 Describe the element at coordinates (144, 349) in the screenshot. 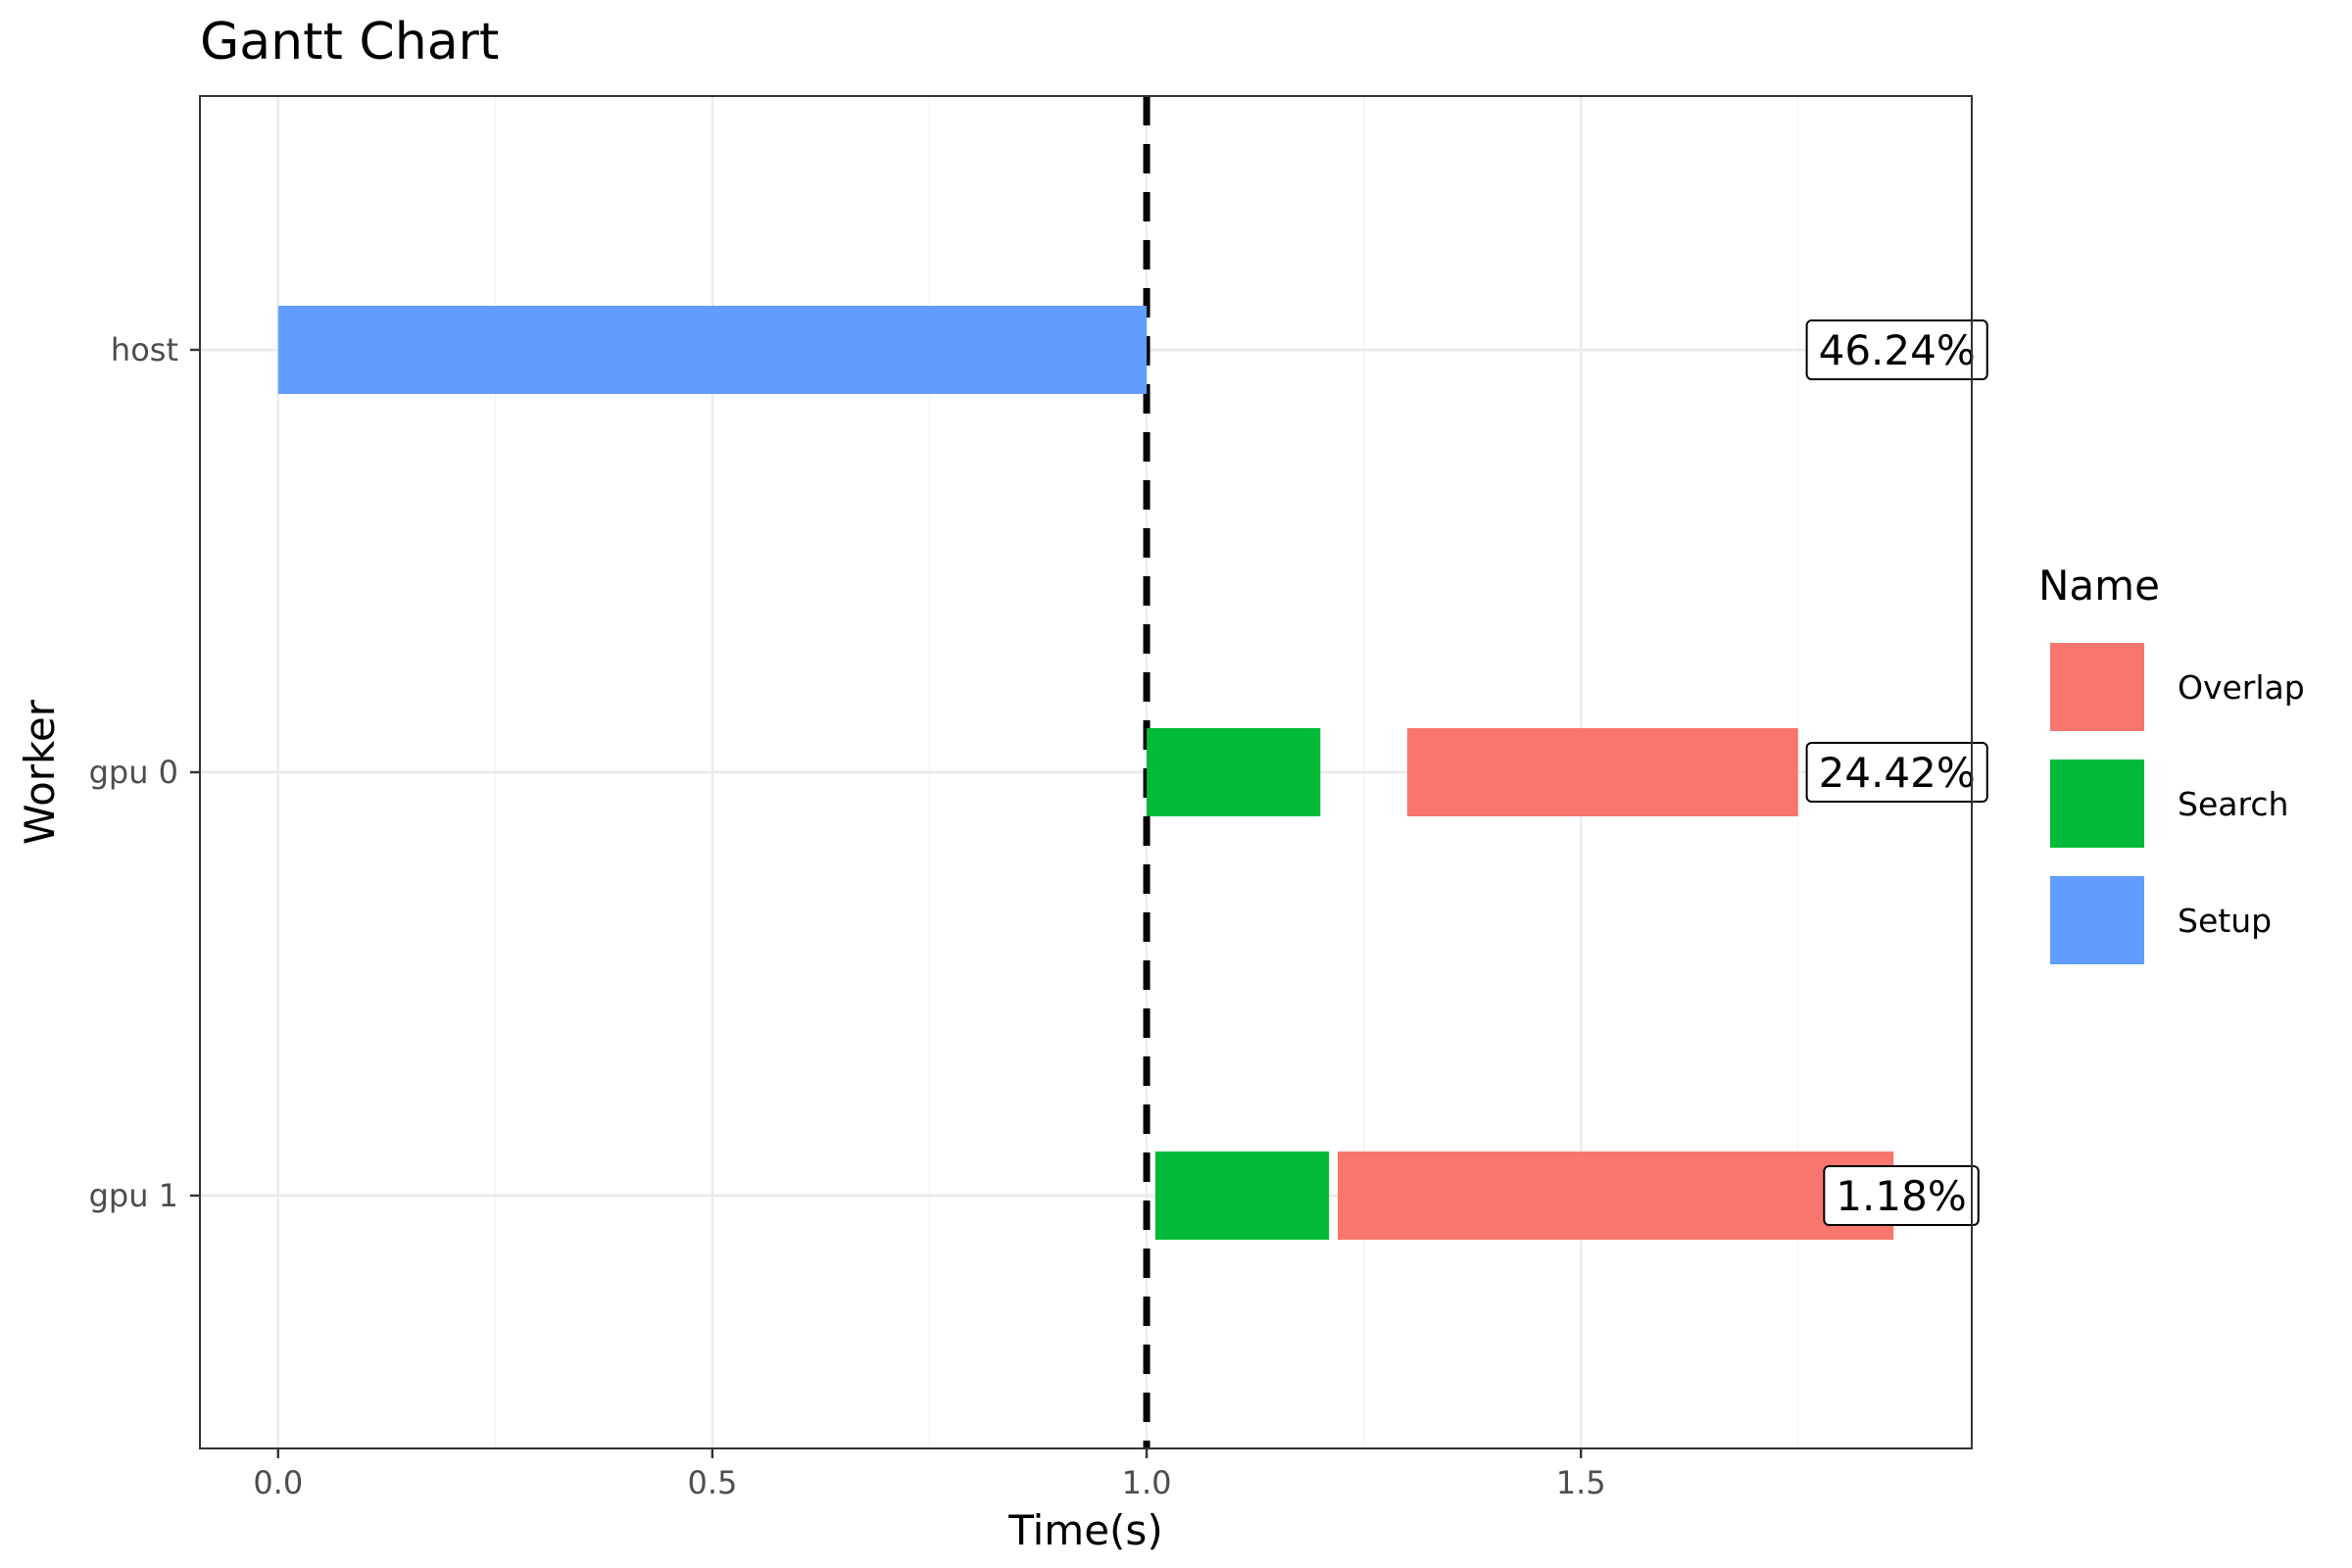

I see `y-tick-label: host` at that location.